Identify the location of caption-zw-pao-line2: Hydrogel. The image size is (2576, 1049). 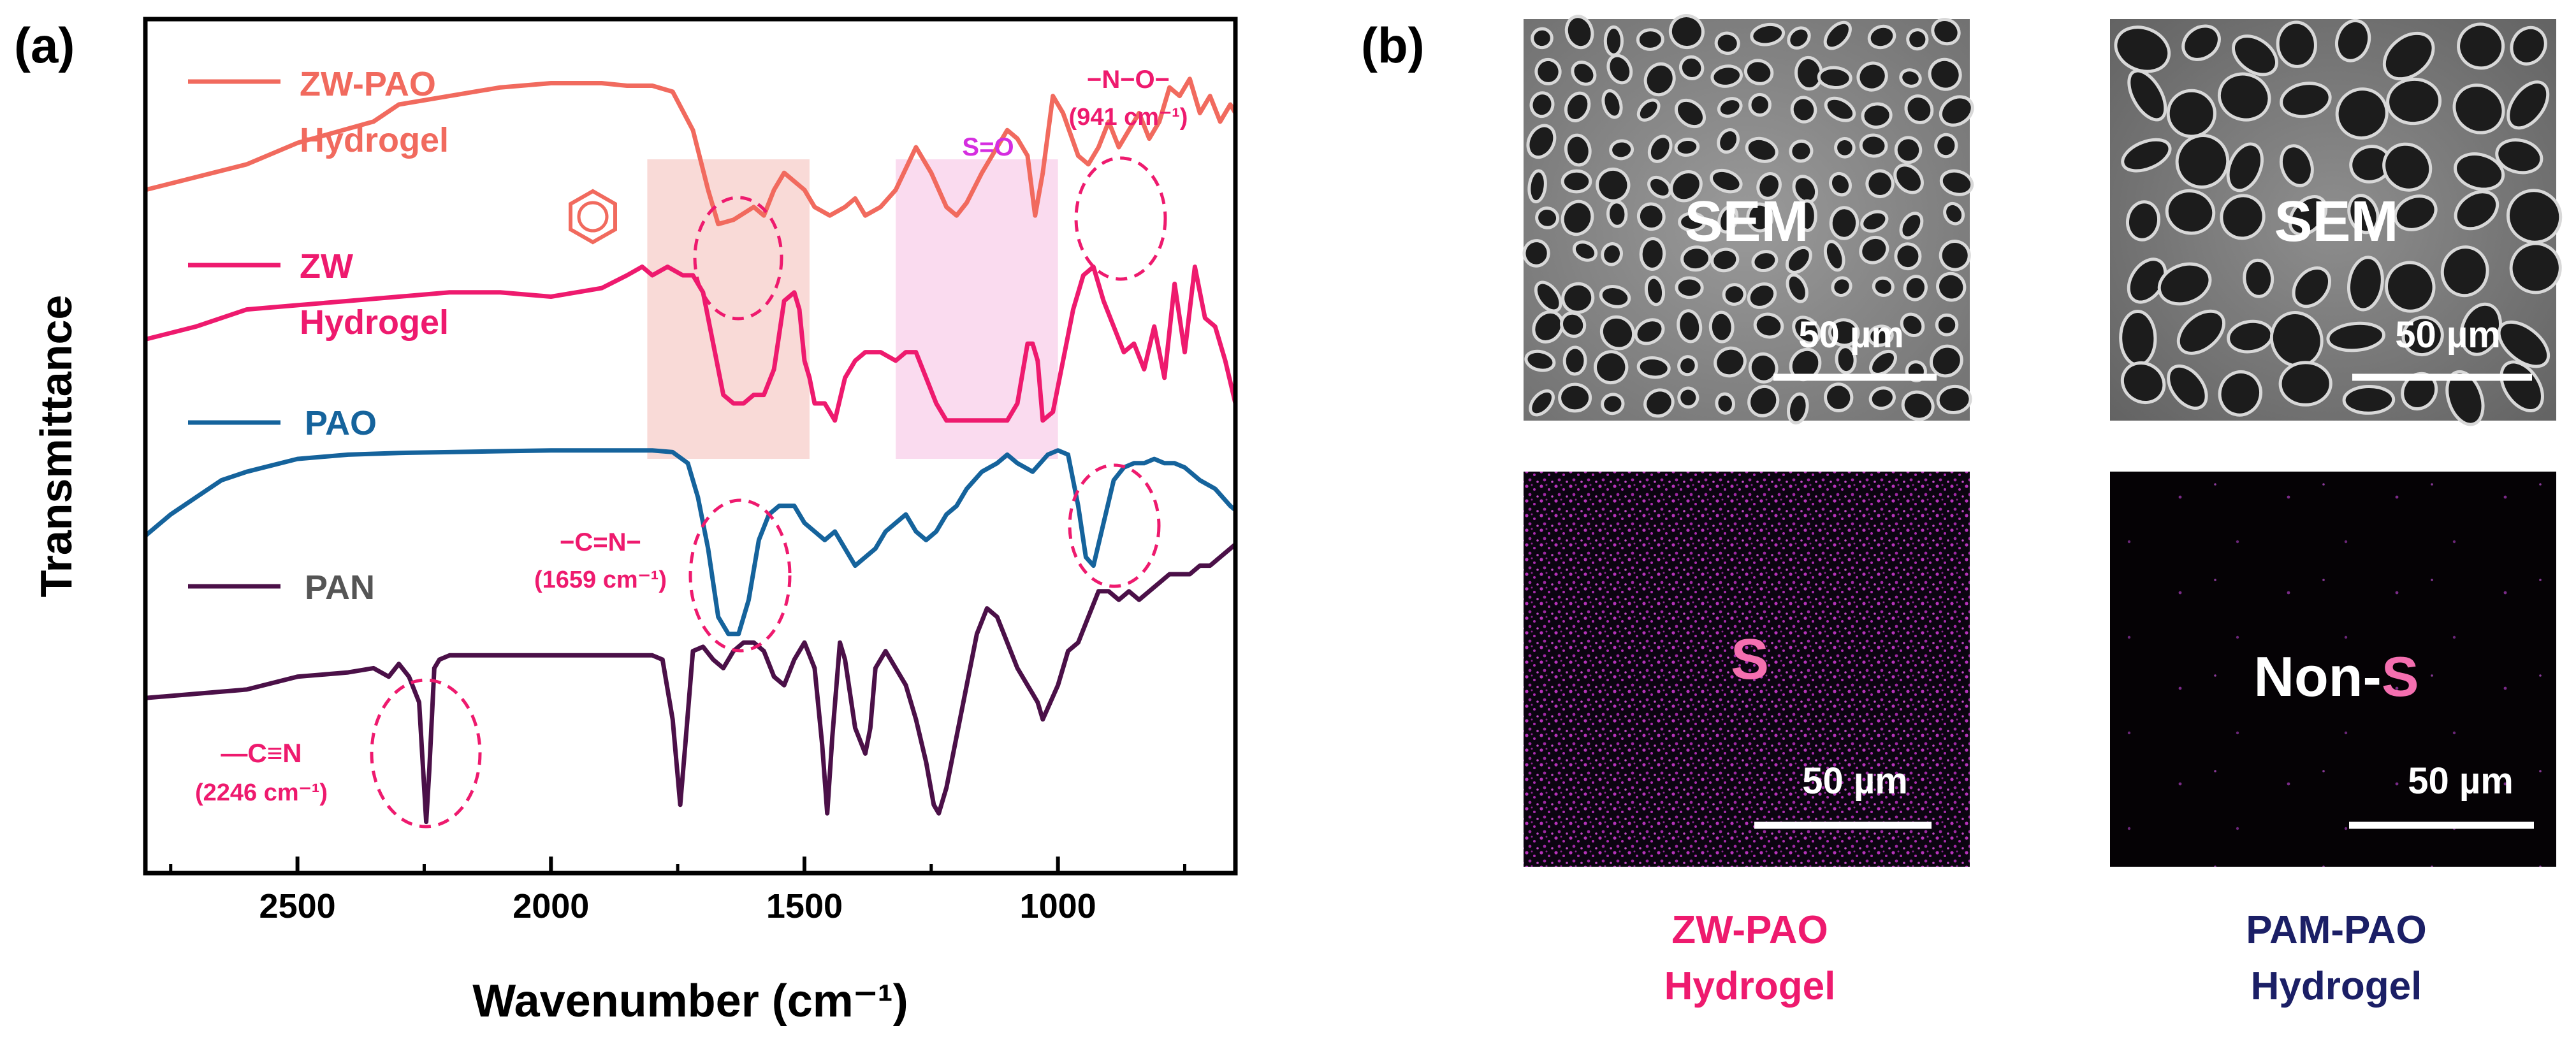
(1750, 986).